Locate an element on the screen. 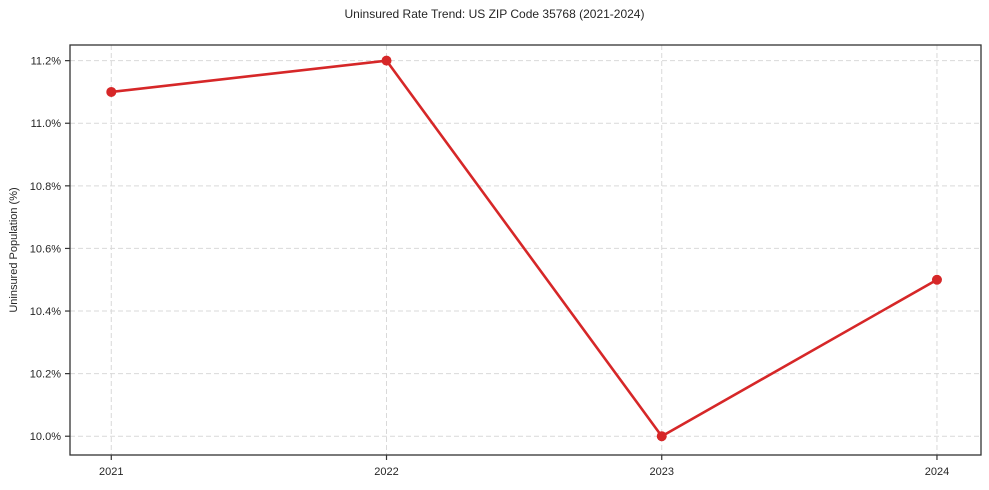 The height and width of the screenshot is (490, 989). y-tick-label: 10.4% is located at coordinates (45, 312).